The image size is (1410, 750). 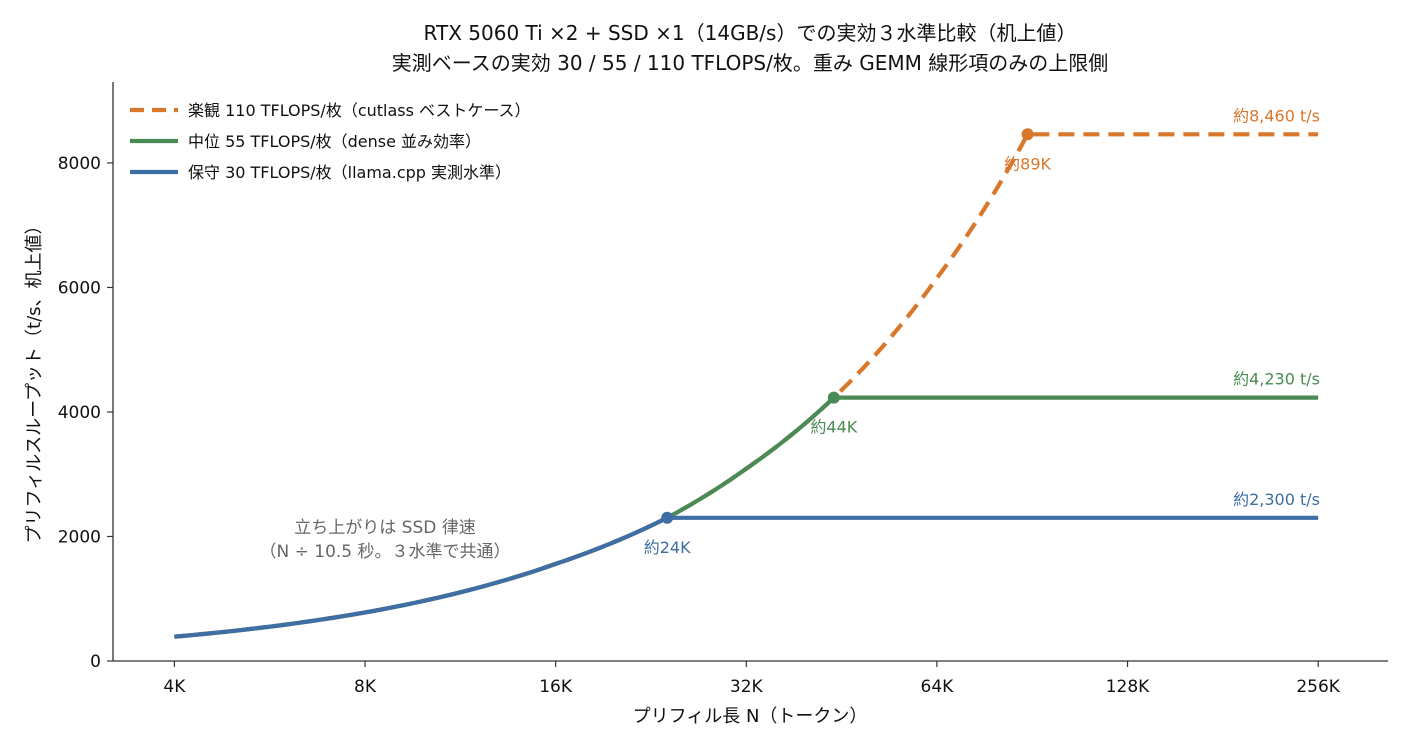 I want to click on x-tick-label: 4K, so click(x=174, y=687).